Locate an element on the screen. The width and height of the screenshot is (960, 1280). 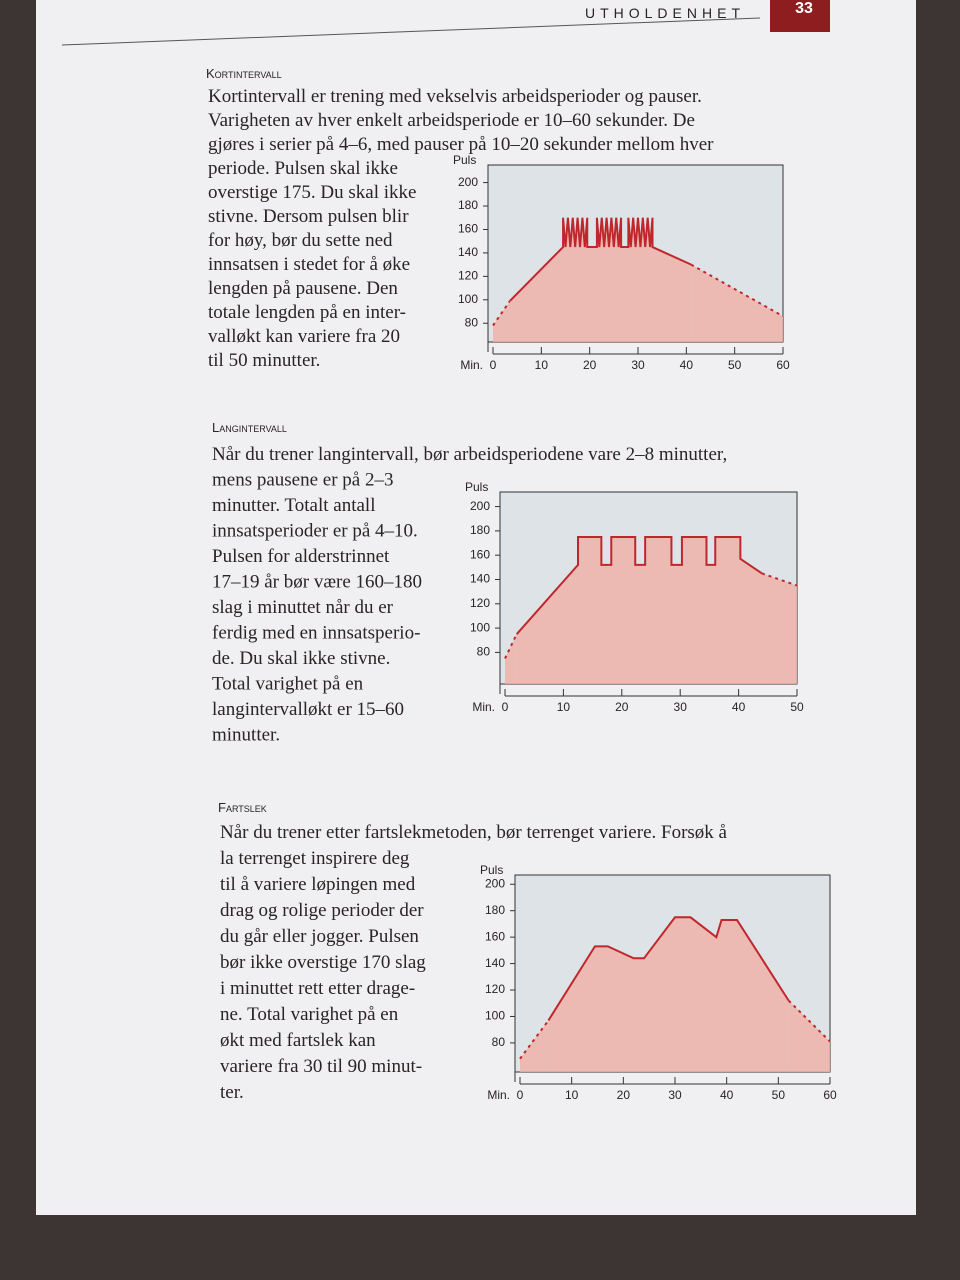
body-line: variere fra 30 til 90 minut- is located at coordinates (321, 1066).